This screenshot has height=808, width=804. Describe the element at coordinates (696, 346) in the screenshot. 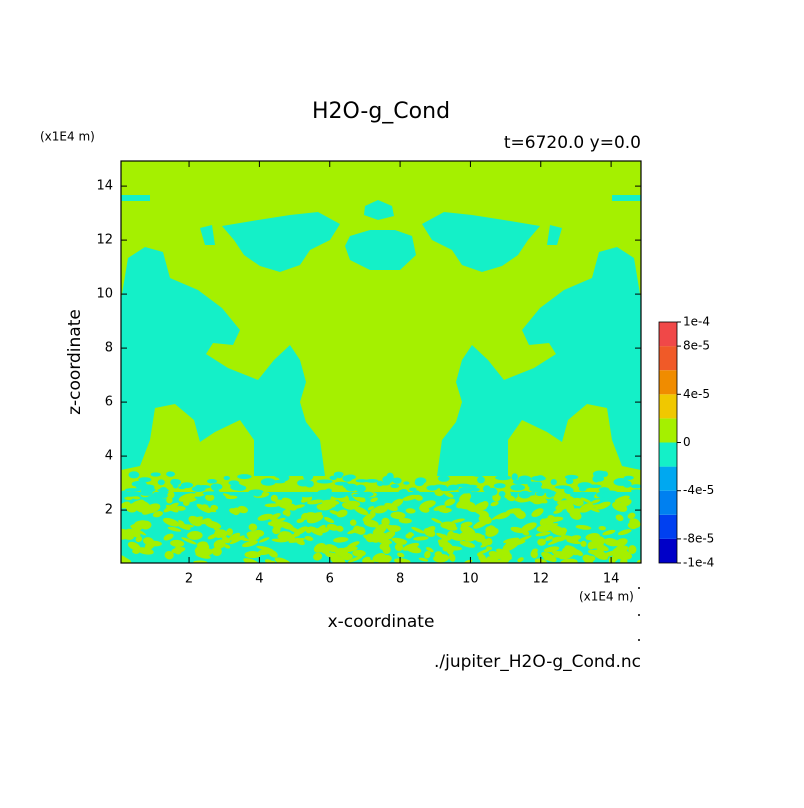

I see `colorbar-tick-label: 8e-5` at that location.